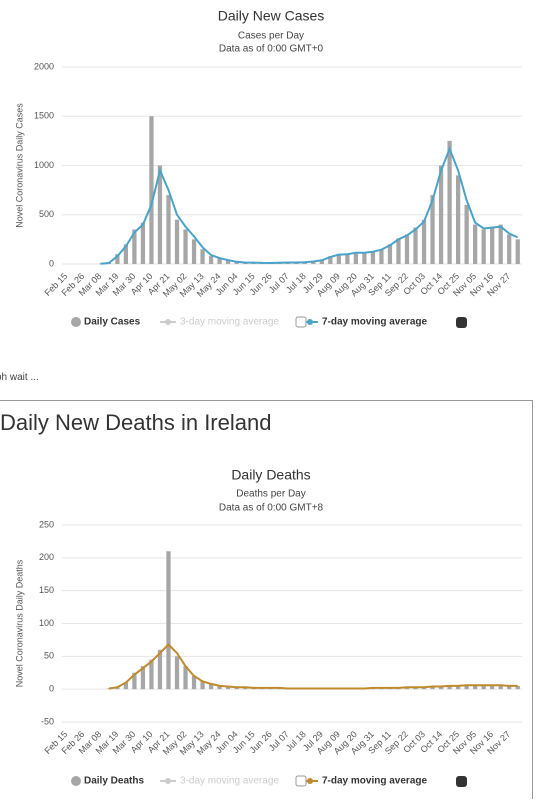 The width and height of the screenshot is (542, 800). Describe the element at coordinates (46, 214) in the screenshot. I see `y-tick-label: 500` at that location.